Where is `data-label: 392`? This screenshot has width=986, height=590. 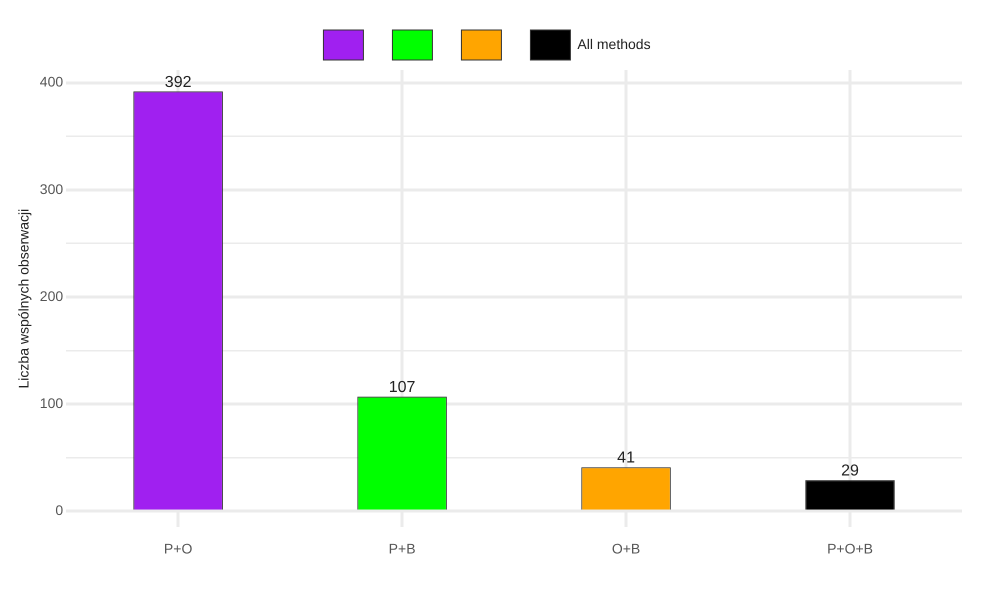
data-label: 392 is located at coordinates (178, 82).